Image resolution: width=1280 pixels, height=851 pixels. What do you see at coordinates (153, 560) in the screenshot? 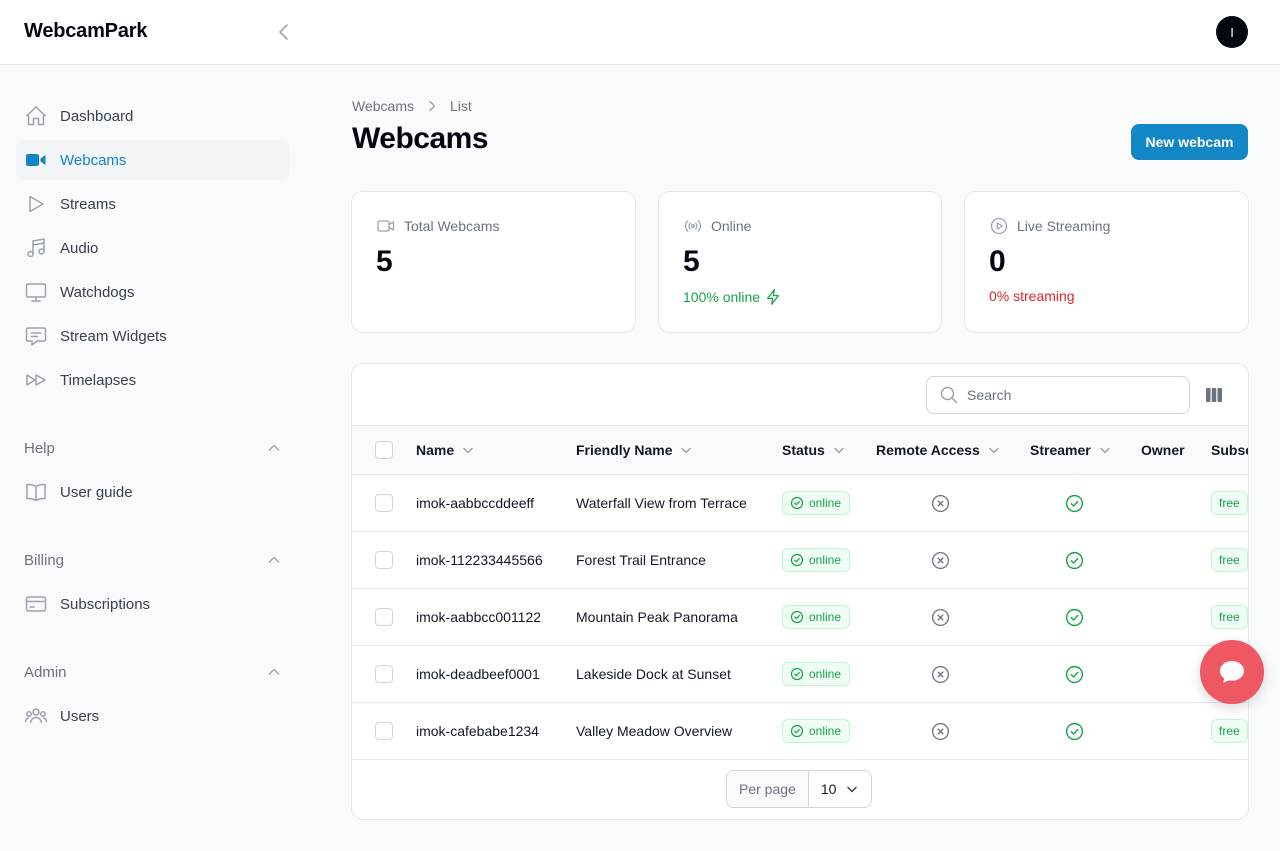
I see `sidebar-group-billing: Billing` at bounding box center [153, 560].